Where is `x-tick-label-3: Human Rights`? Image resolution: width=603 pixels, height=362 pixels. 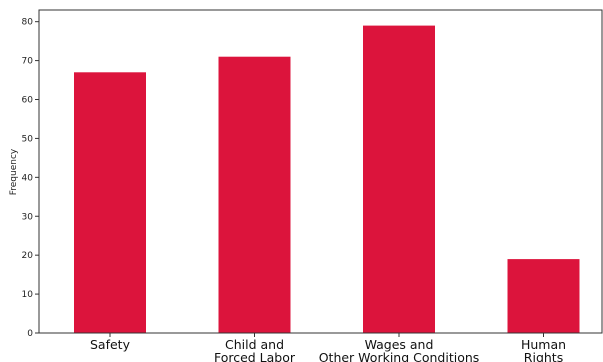 x-tick-label-3: Human Rights is located at coordinates (543, 349).